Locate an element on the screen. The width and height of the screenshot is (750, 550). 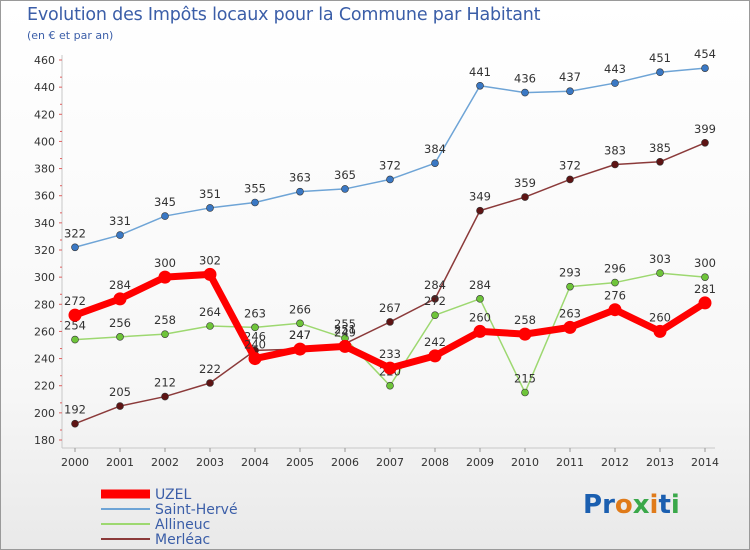
x-tick-label: 2000 is located at coordinates (75, 462).